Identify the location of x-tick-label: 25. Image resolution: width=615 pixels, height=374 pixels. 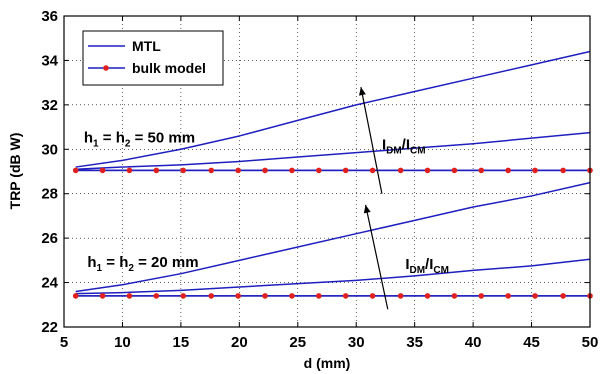
(297, 342).